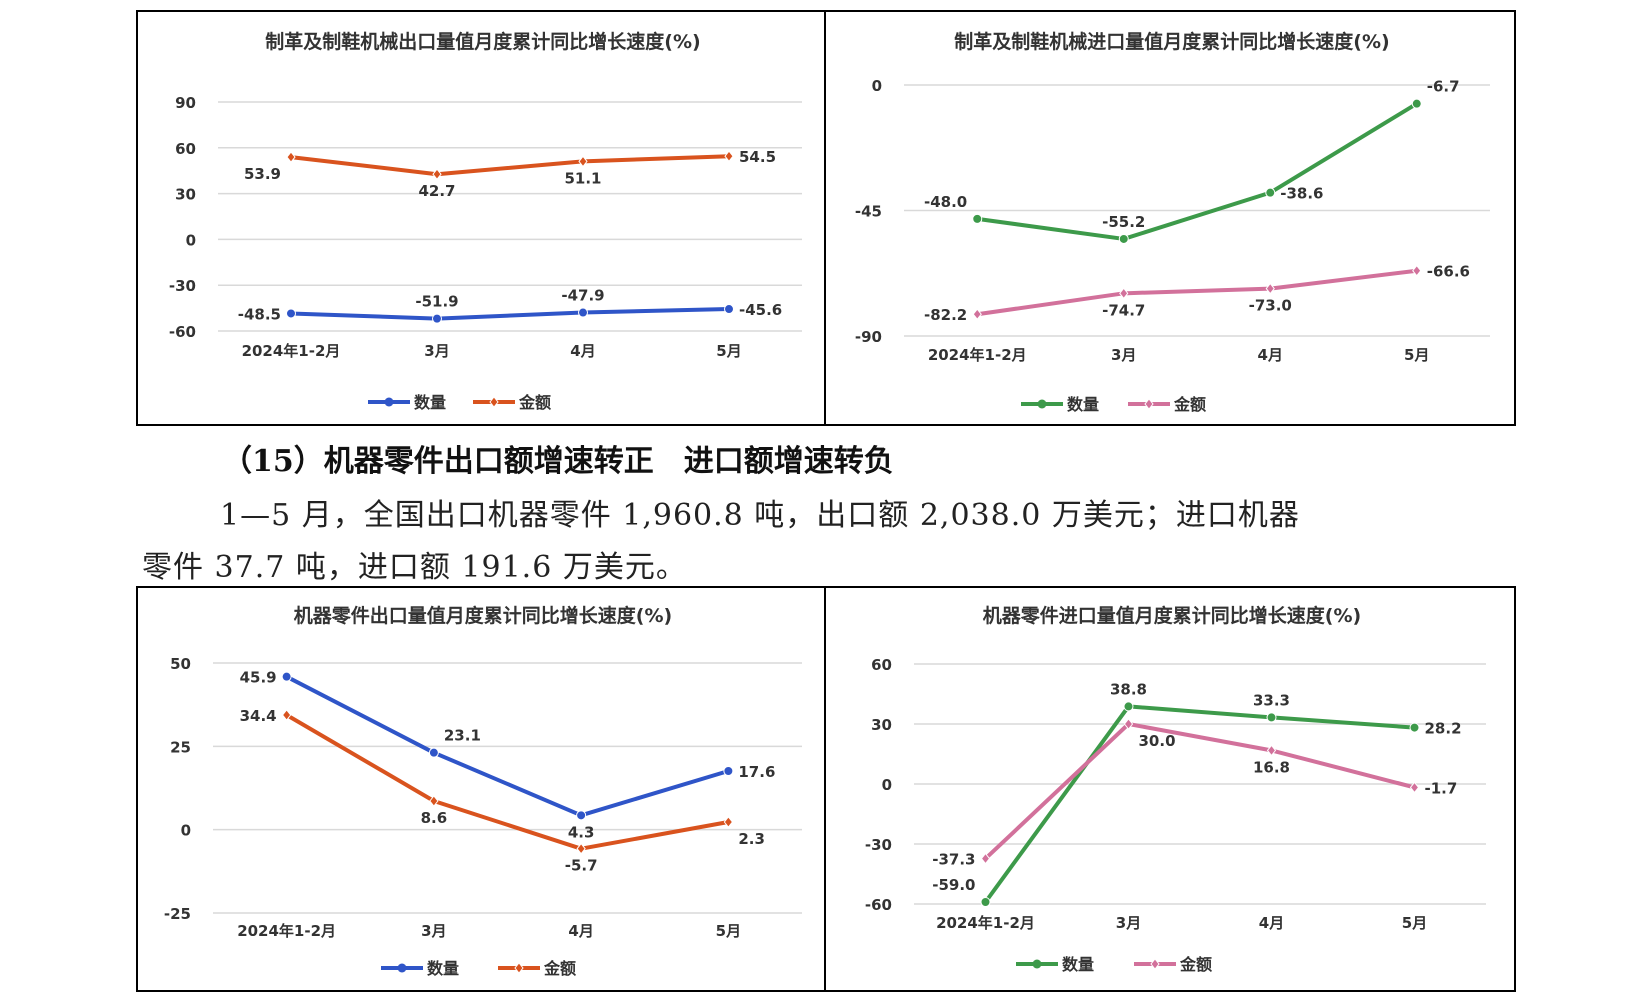  Describe the element at coordinates (1271, 700) in the screenshot. I see `data-label: 33.3` at that location.